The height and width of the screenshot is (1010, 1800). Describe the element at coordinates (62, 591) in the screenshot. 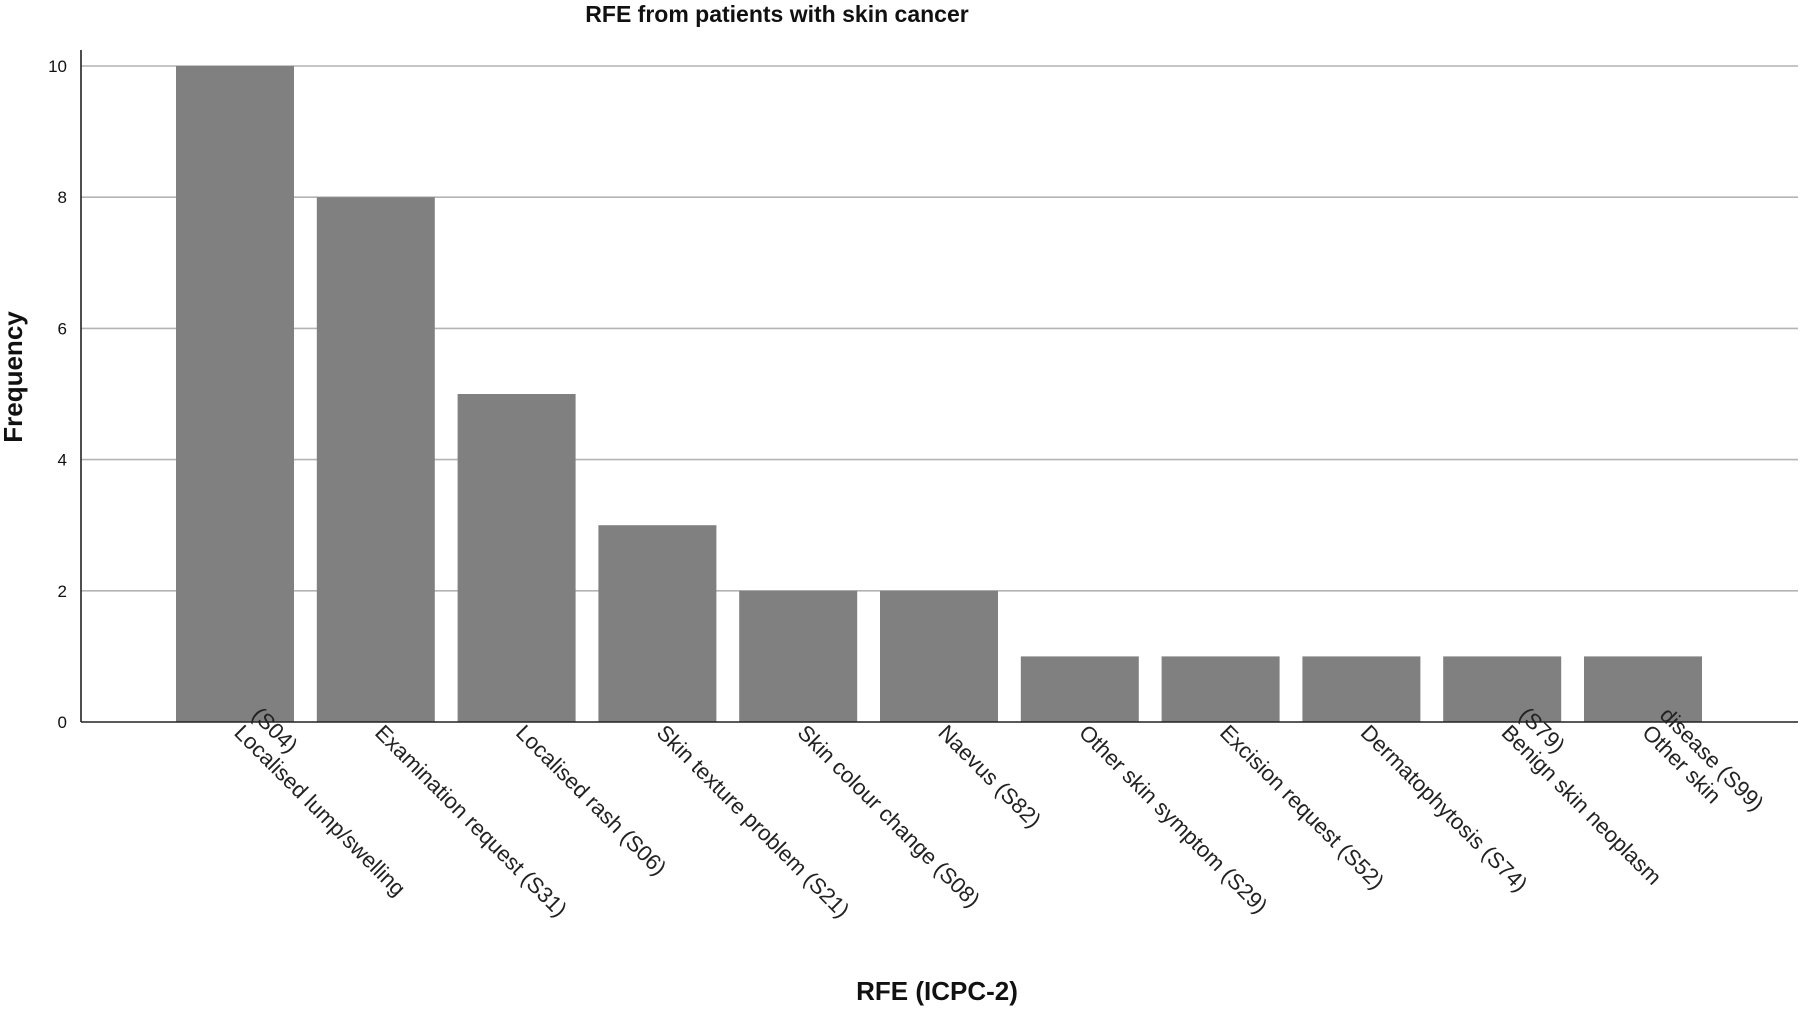

I see `y-tick-label: 2` at that location.